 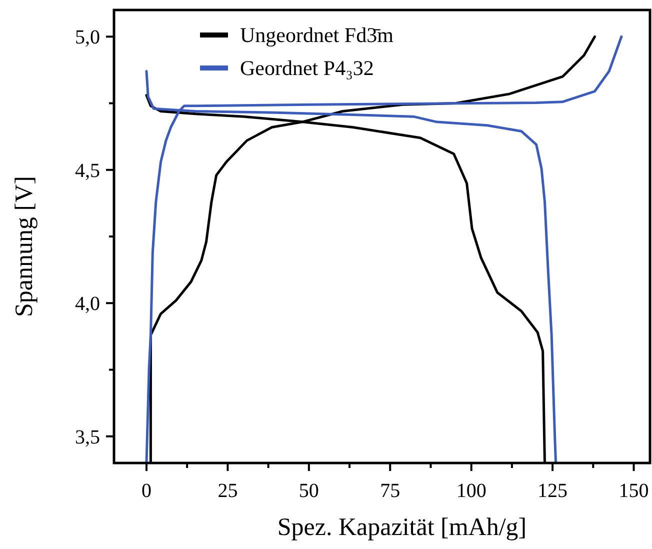 What do you see at coordinates (390, 491) in the screenshot?
I see `x-tick-label: 75` at bounding box center [390, 491].